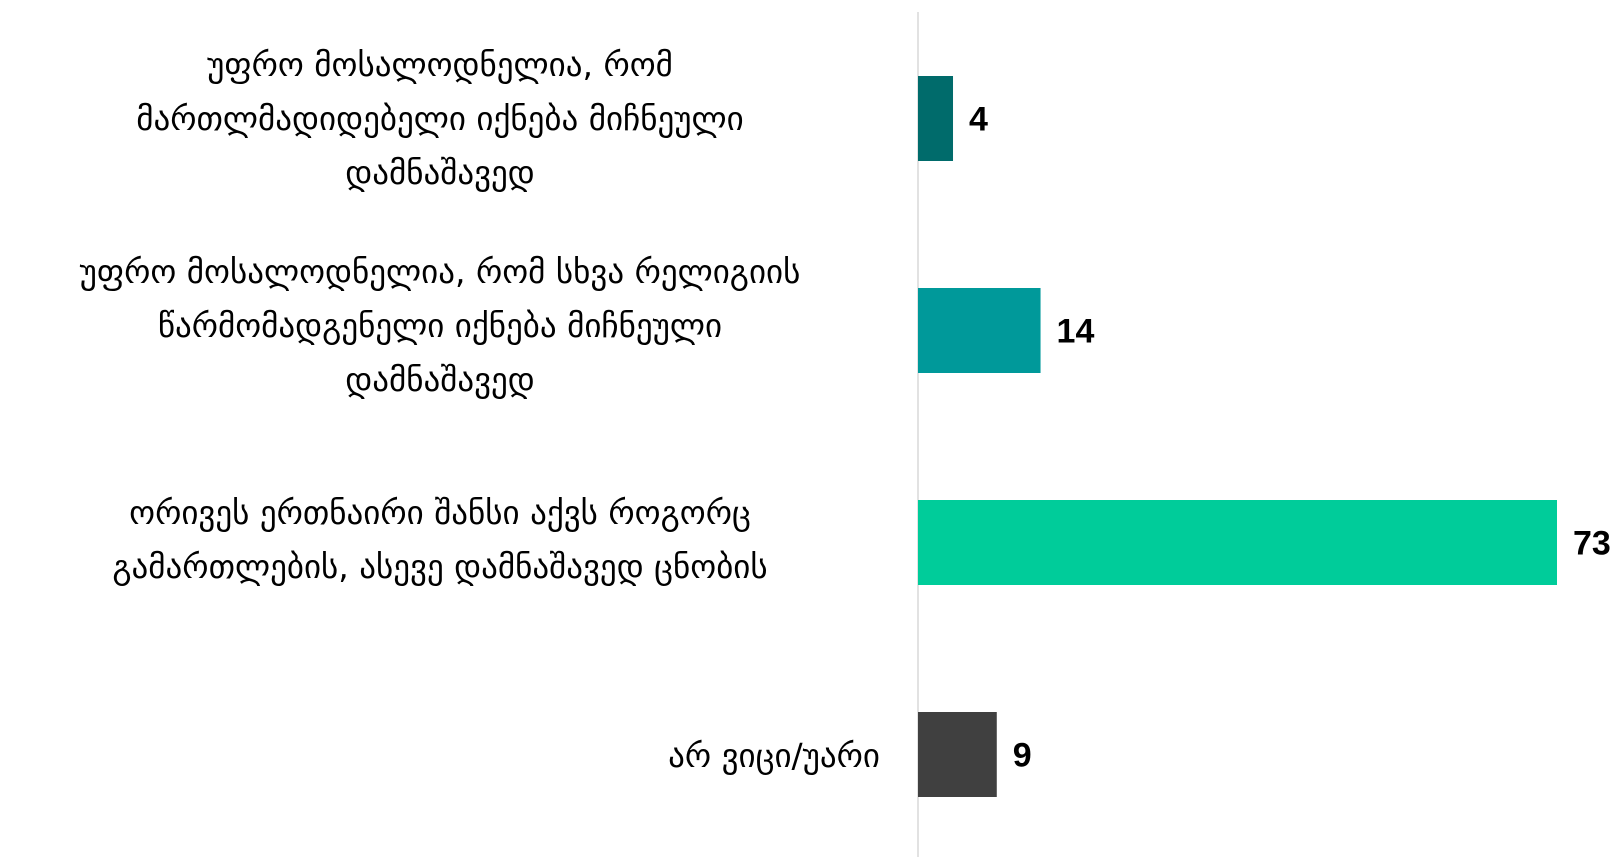 The height and width of the screenshot is (857, 1615). Describe the element at coordinates (1237, 542) in the screenshot. I see `bar-equal-chance` at that location.